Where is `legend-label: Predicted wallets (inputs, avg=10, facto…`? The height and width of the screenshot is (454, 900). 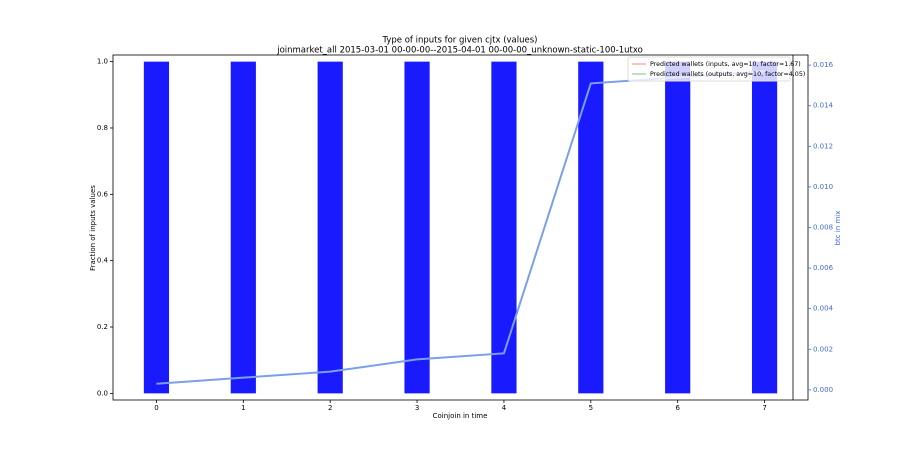 legend-label: Predicted wallets (inputs, avg=10, facto… is located at coordinates (725, 64).